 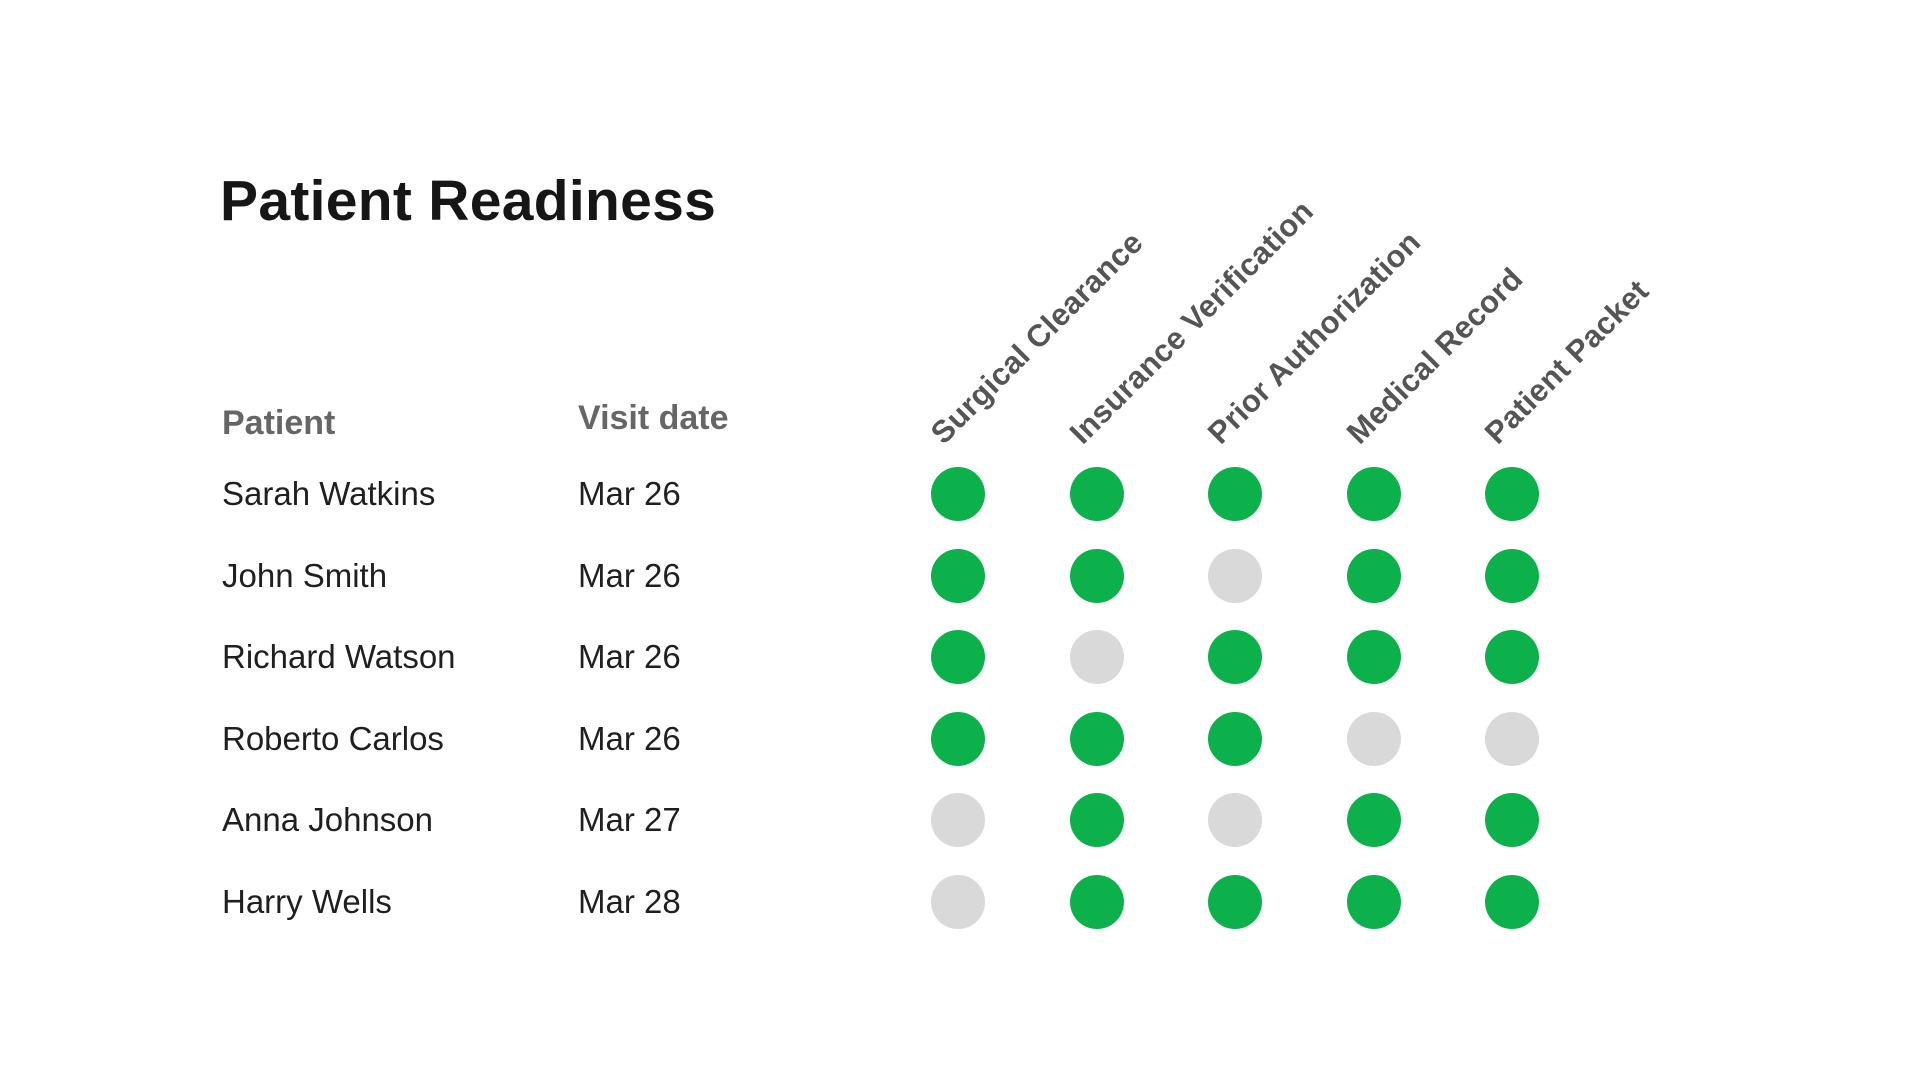 What do you see at coordinates (328, 819) in the screenshot?
I see `patient-name: Anna Johnson` at bounding box center [328, 819].